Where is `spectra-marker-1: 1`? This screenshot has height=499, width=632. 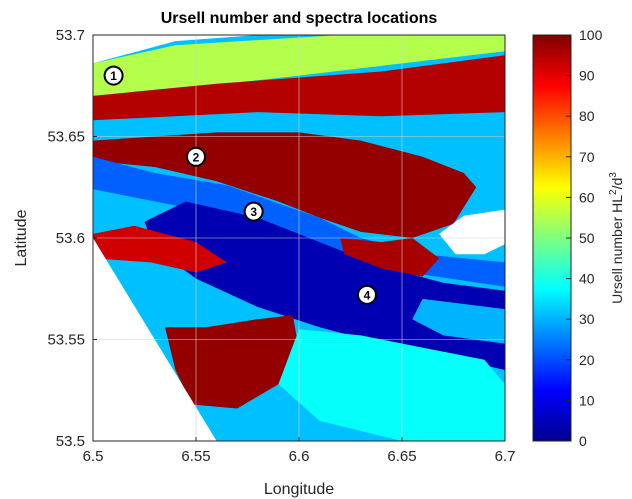
spectra-marker-1: 1 is located at coordinates (113, 75).